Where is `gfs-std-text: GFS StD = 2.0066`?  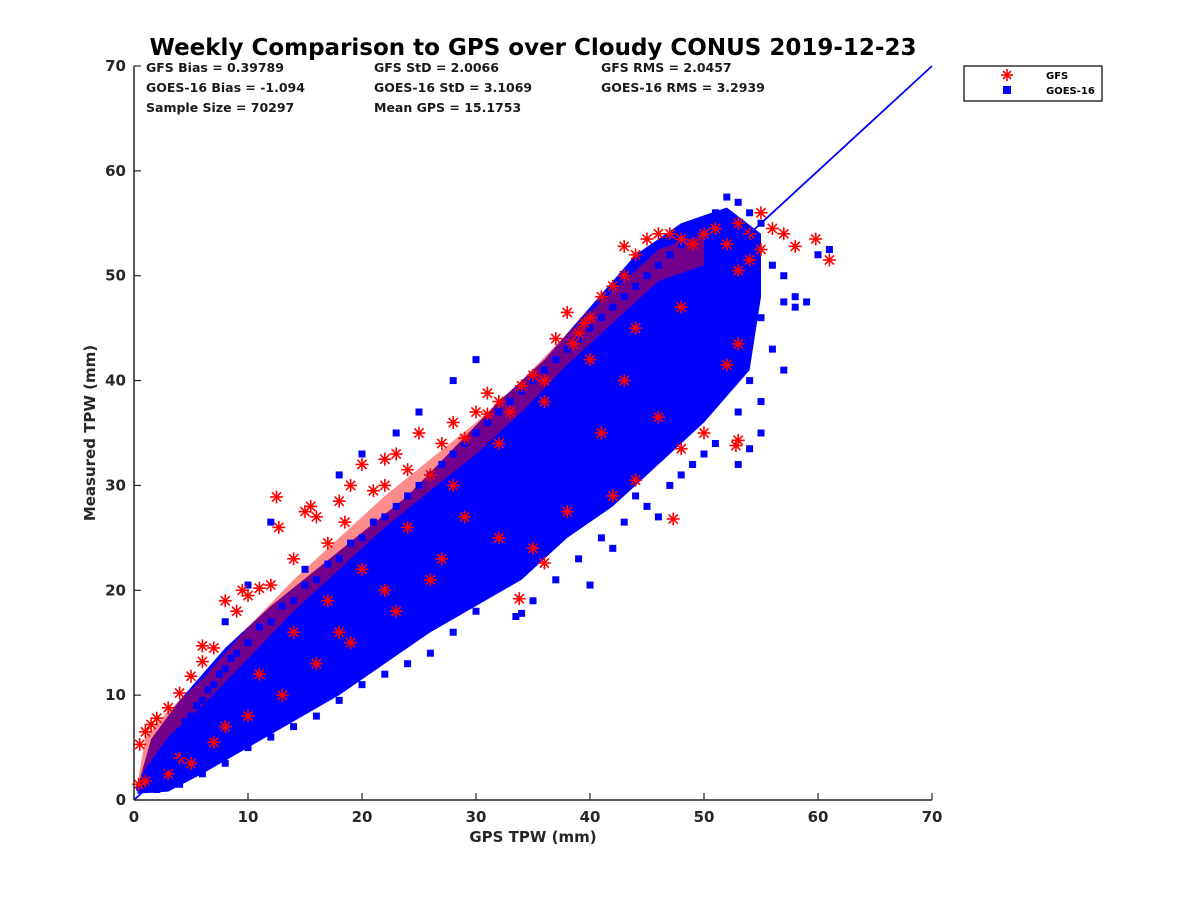 gfs-std-text: GFS StD = 2.0066 is located at coordinates (436, 67).